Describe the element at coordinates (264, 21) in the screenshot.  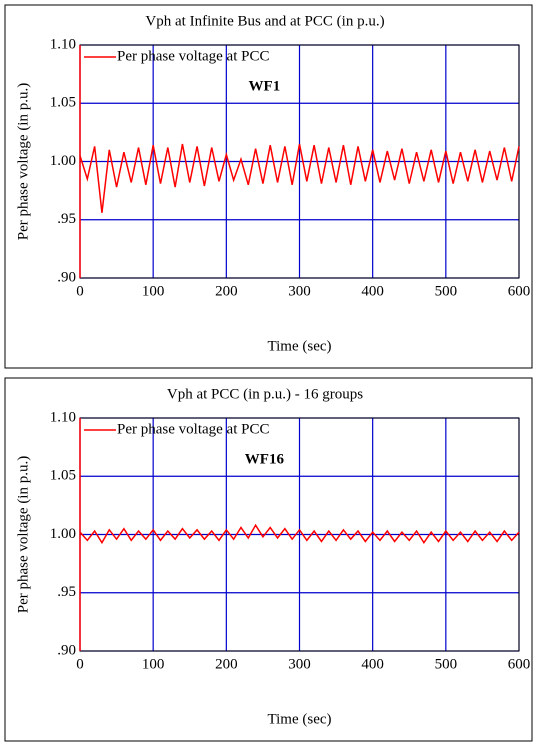
I see `chart-title: Vph at Infinite Bus and at PCC (in p.u.)` at that location.